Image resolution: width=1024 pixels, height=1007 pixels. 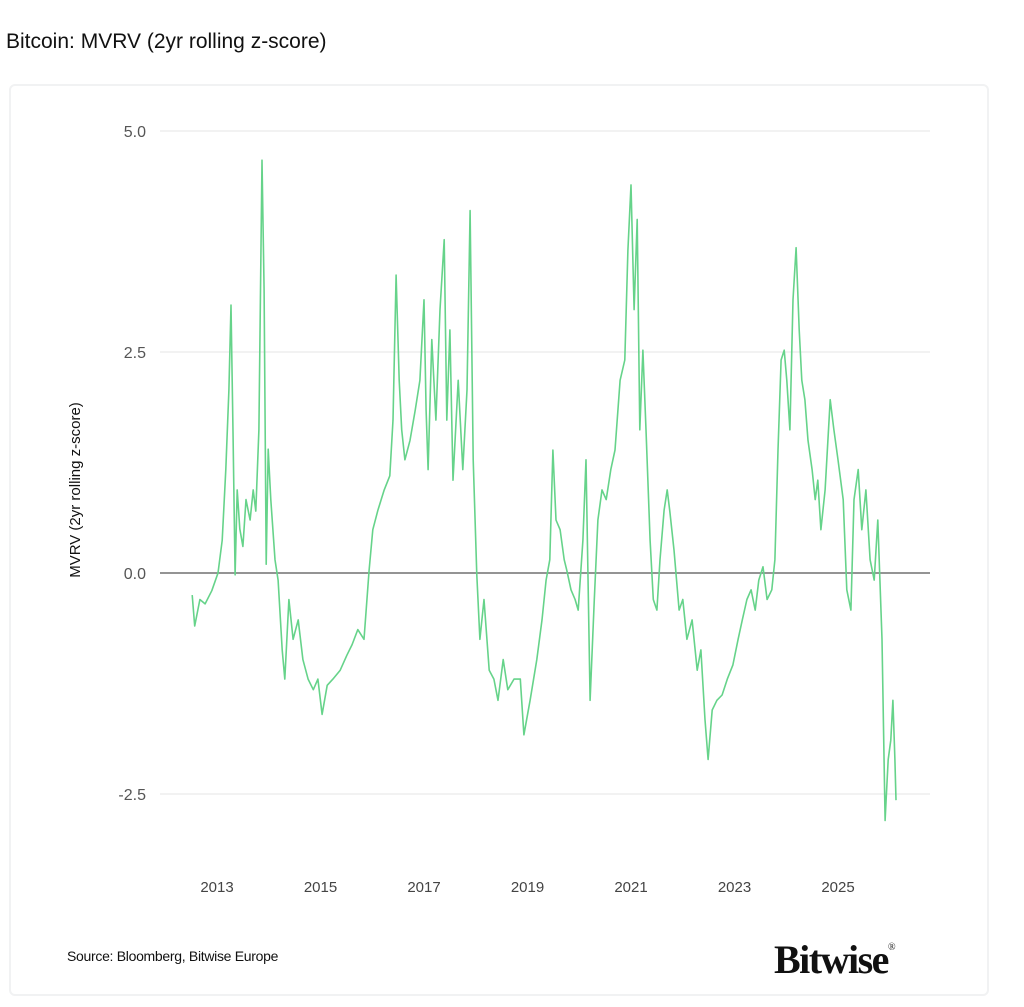 I want to click on source-note: Source: Bloomberg, Bitwise Europe, so click(x=173, y=956).